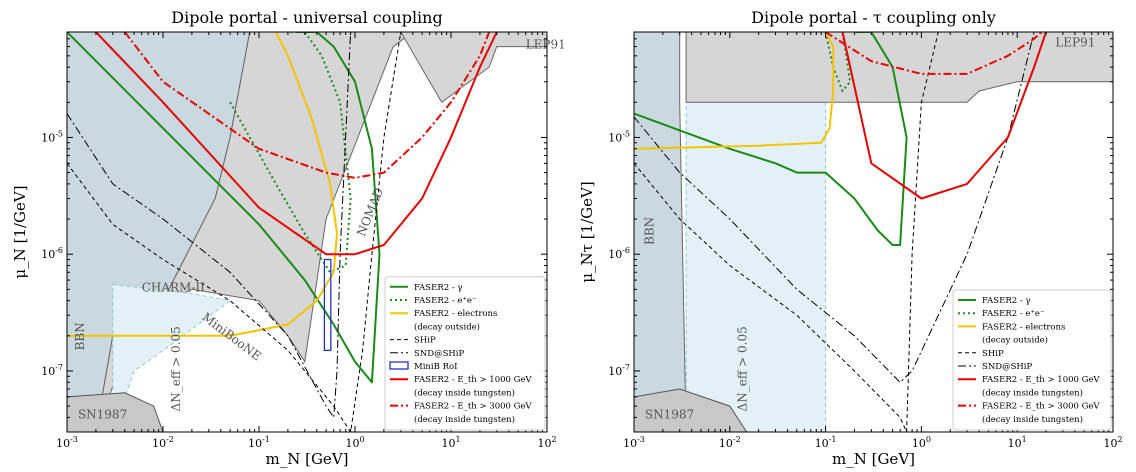 Image resolution: width=1136 pixels, height=472 pixels. Describe the element at coordinates (173, 287) in the screenshot. I see `region-label: CHARM-II` at that location.